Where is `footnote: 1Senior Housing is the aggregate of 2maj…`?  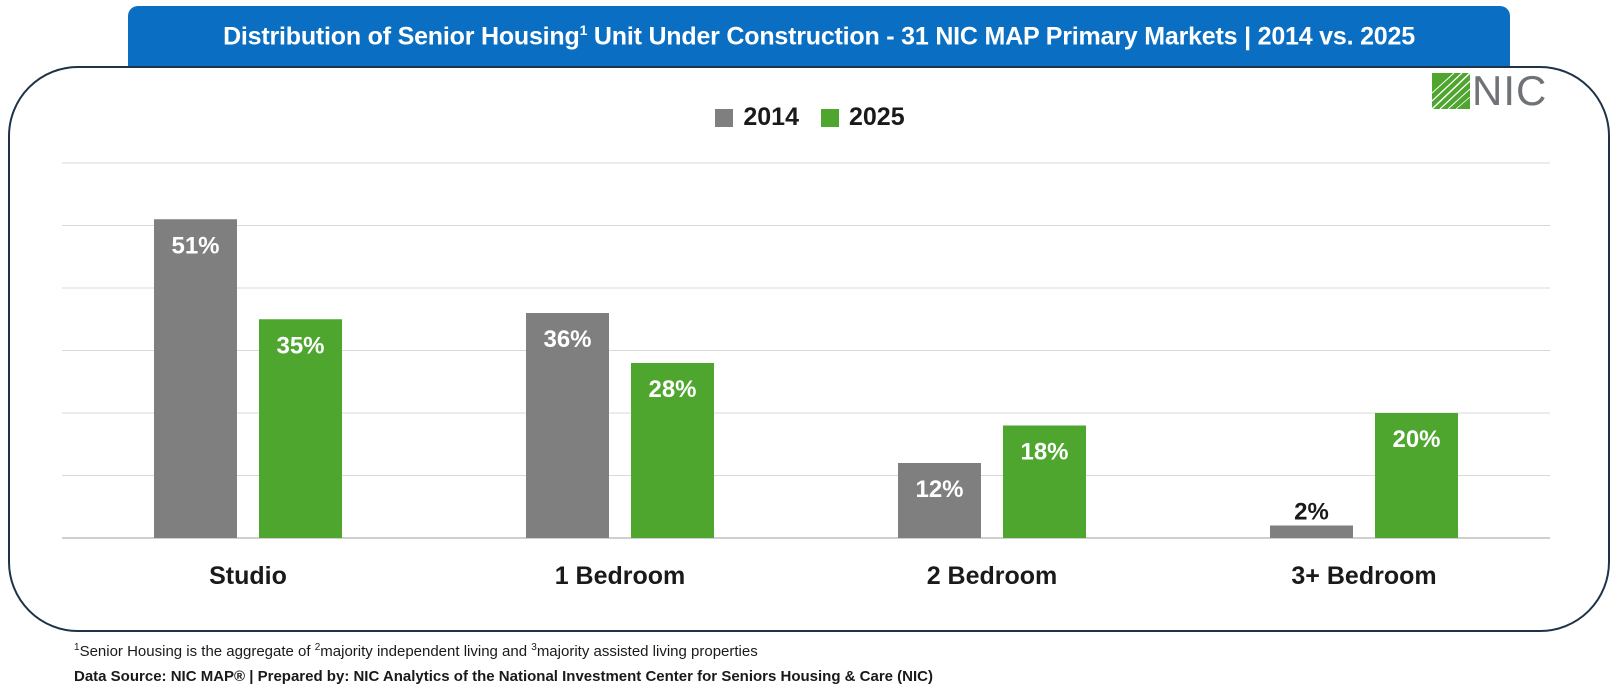
footnote: 1Senior Housing is the aggregate of 2maj… is located at coordinates (416, 651).